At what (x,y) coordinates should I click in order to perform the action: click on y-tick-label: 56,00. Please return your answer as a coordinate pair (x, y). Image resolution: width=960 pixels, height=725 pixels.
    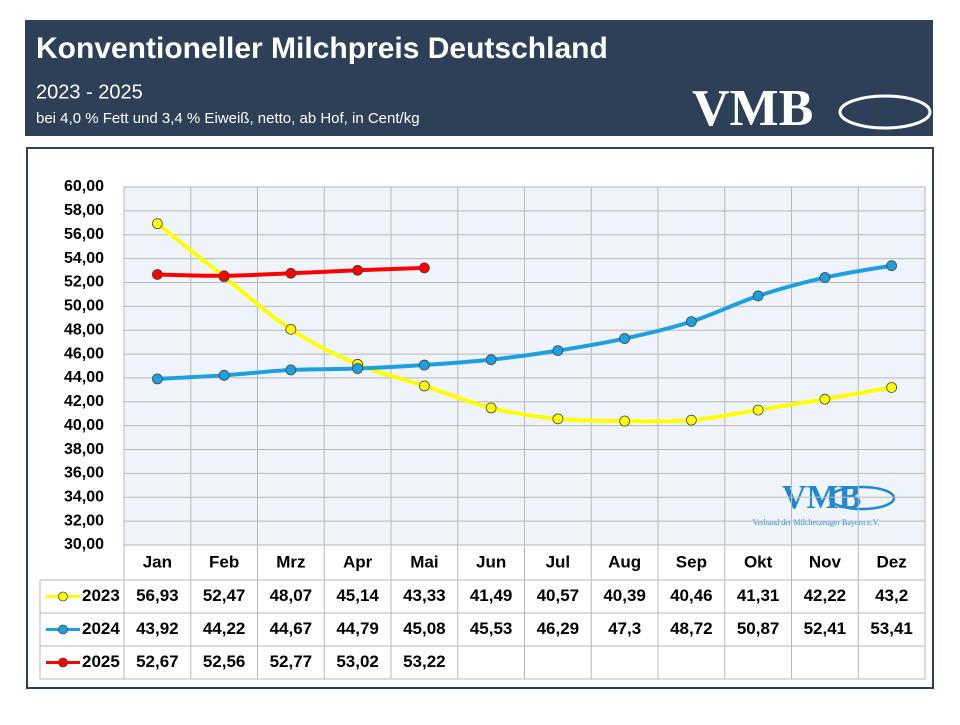
    Looking at the image, I should click on (84, 234).